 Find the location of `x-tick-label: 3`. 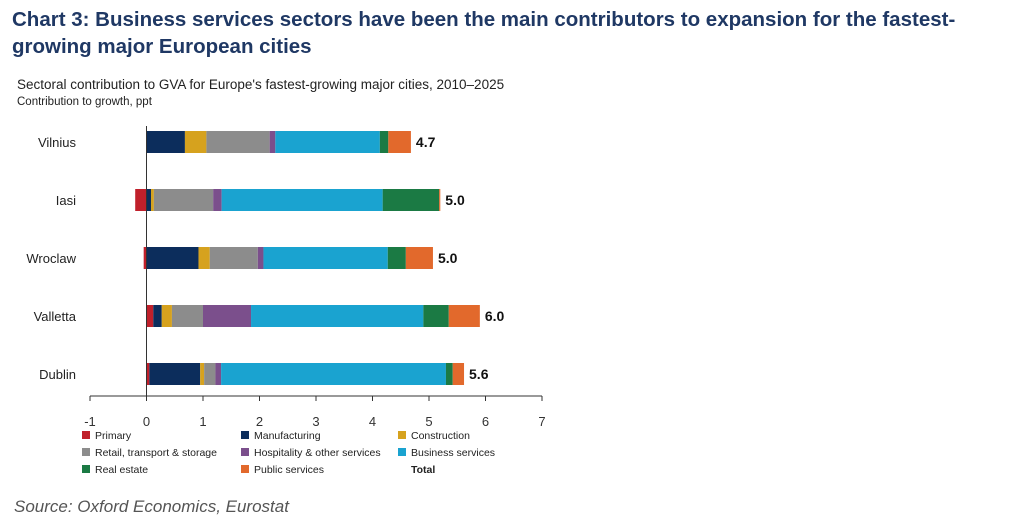

x-tick-label: 3 is located at coordinates (315, 421).